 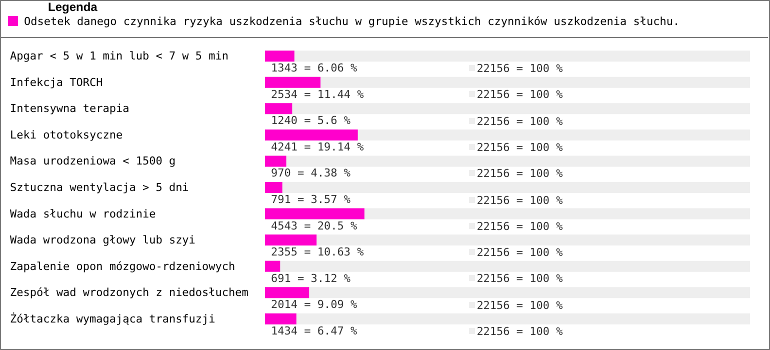 I want to click on data-label: 4543 = 20.5 %, so click(x=314, y=225).